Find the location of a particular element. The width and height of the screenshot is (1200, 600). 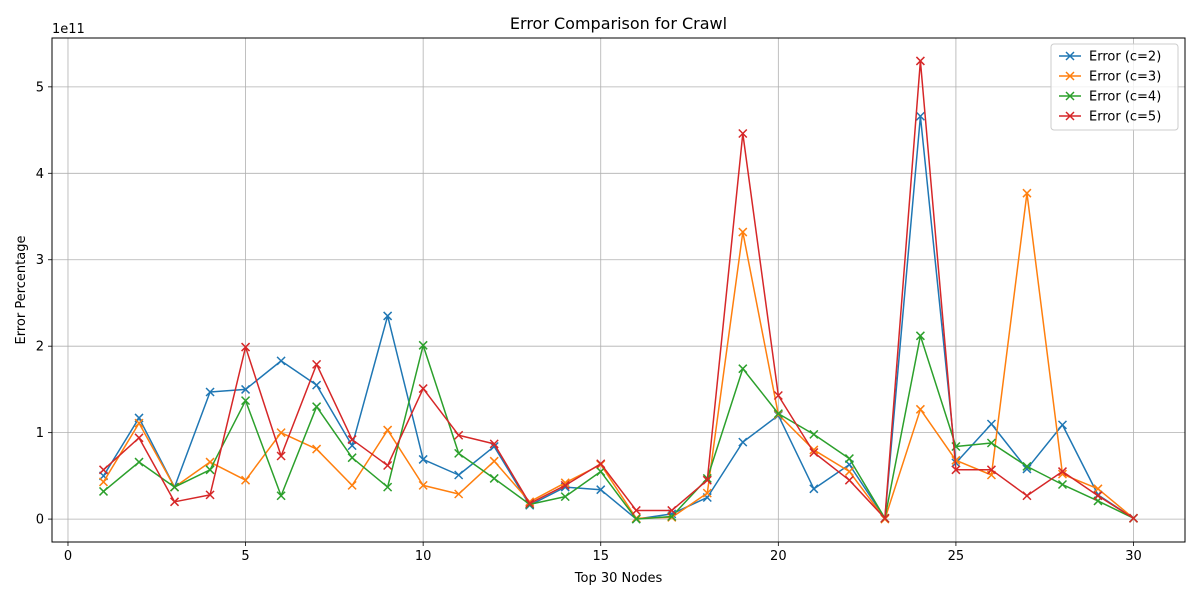

legend-item-1: Error (c=2) is located at coordinates (1110, 57).